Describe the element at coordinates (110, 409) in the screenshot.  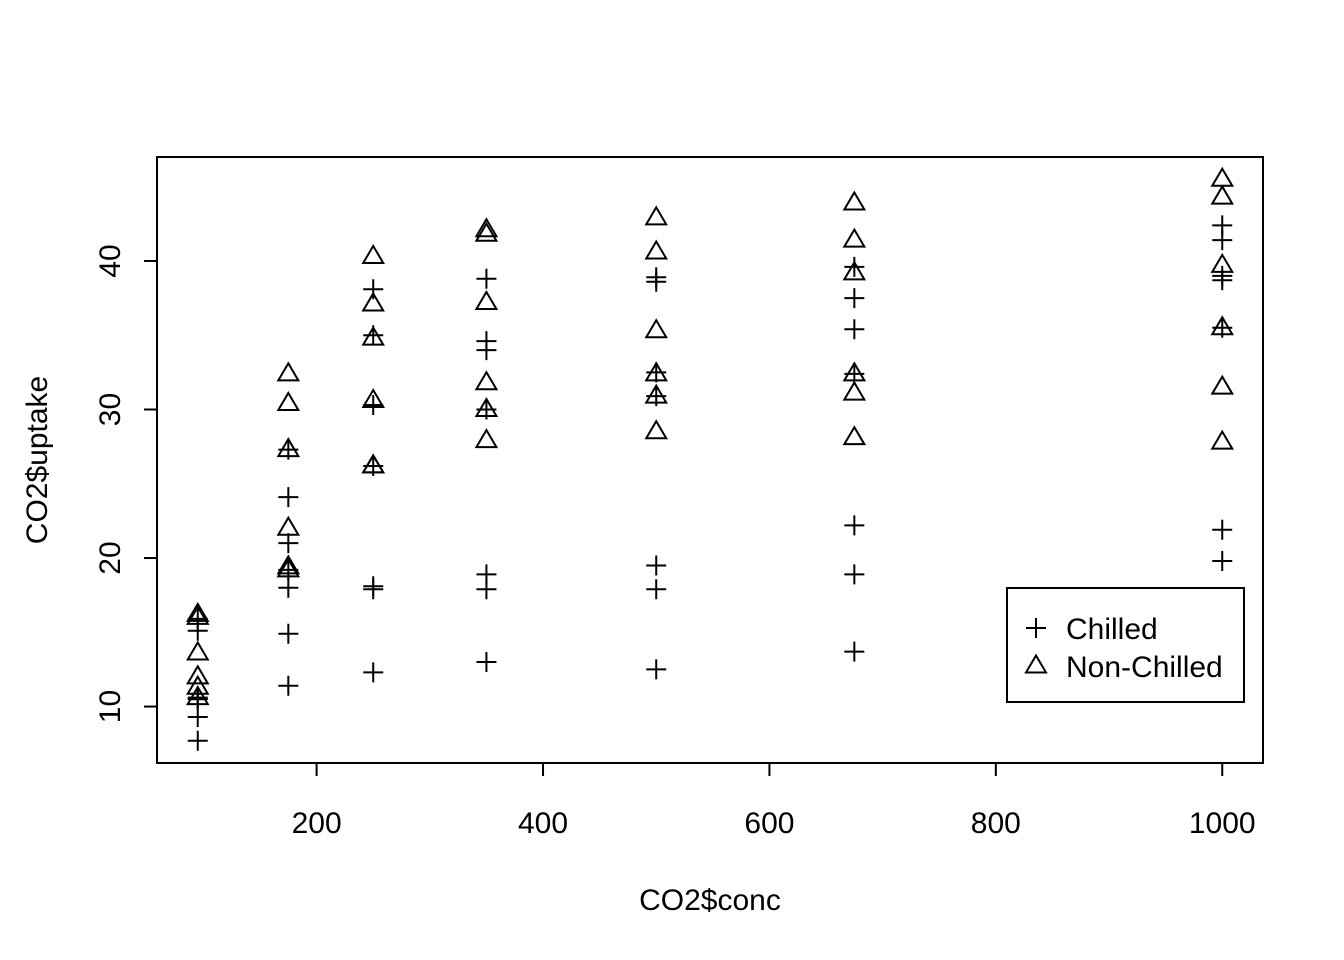
I see `y-tick-label: 30` at that location.